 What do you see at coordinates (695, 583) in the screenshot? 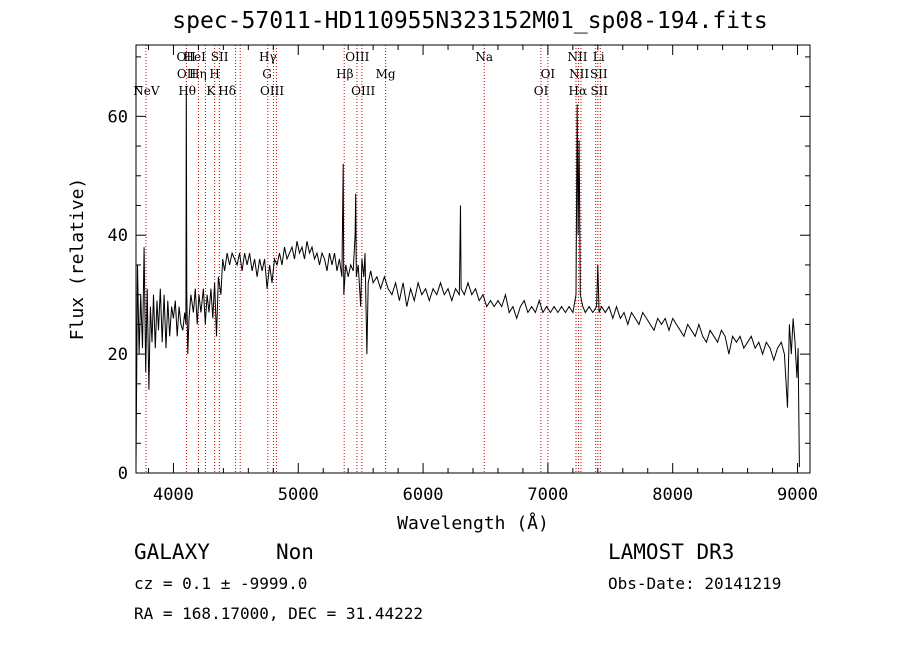
I see `observation-date: Obs-Date: 20141219` at bounding box center [695, 583].